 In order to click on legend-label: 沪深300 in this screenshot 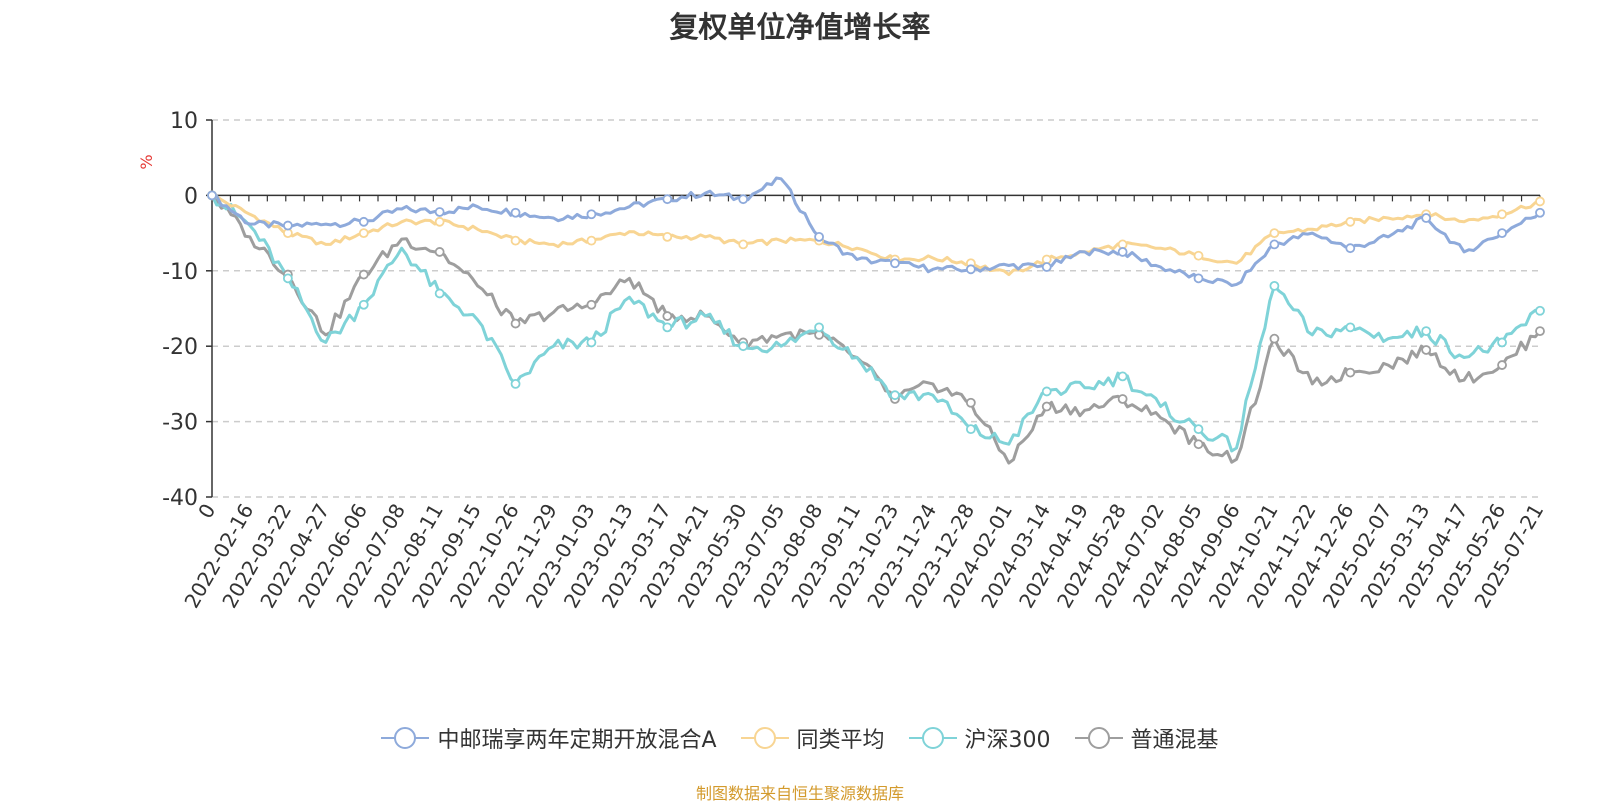, I will do `click(1007, 740)`.